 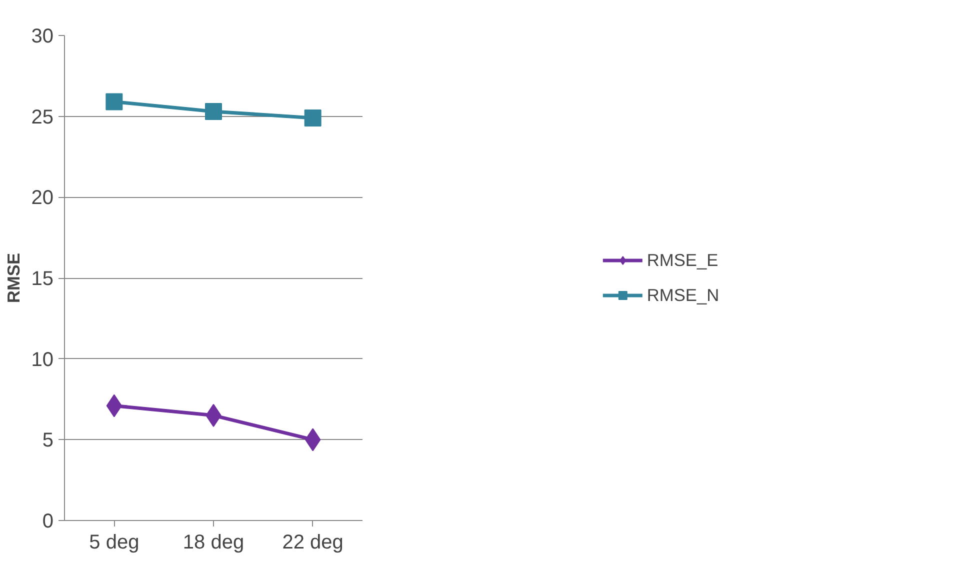 I want to click on legend-label: RMSE_N, so click(x=683, y=295).